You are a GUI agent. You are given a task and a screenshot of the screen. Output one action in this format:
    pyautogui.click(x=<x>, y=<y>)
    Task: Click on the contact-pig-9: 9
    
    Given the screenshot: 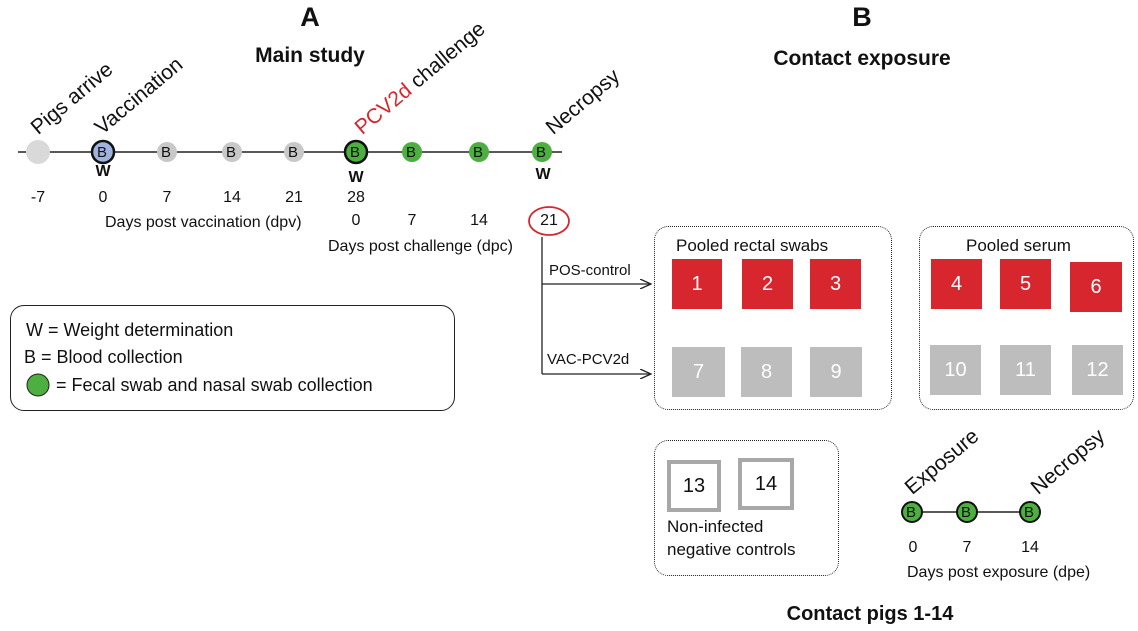 What is the action you would take?
    pyautogui.click(x=836, y=372)
    